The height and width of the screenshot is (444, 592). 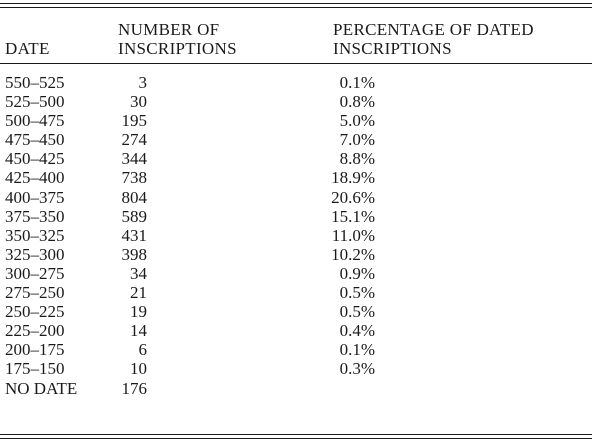 I want to click on cell-date: 375–350, so click(x=35, y=216).